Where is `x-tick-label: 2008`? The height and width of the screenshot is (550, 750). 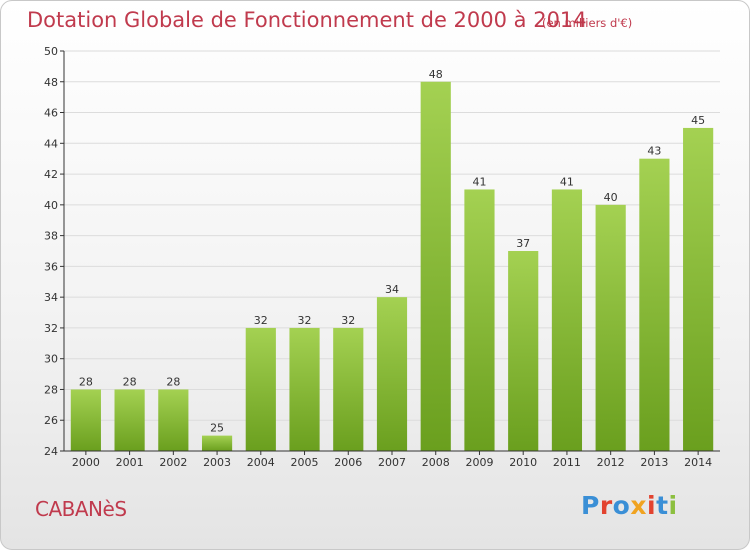
x-tick-label: 2008 is located at coordinates (436, 462).